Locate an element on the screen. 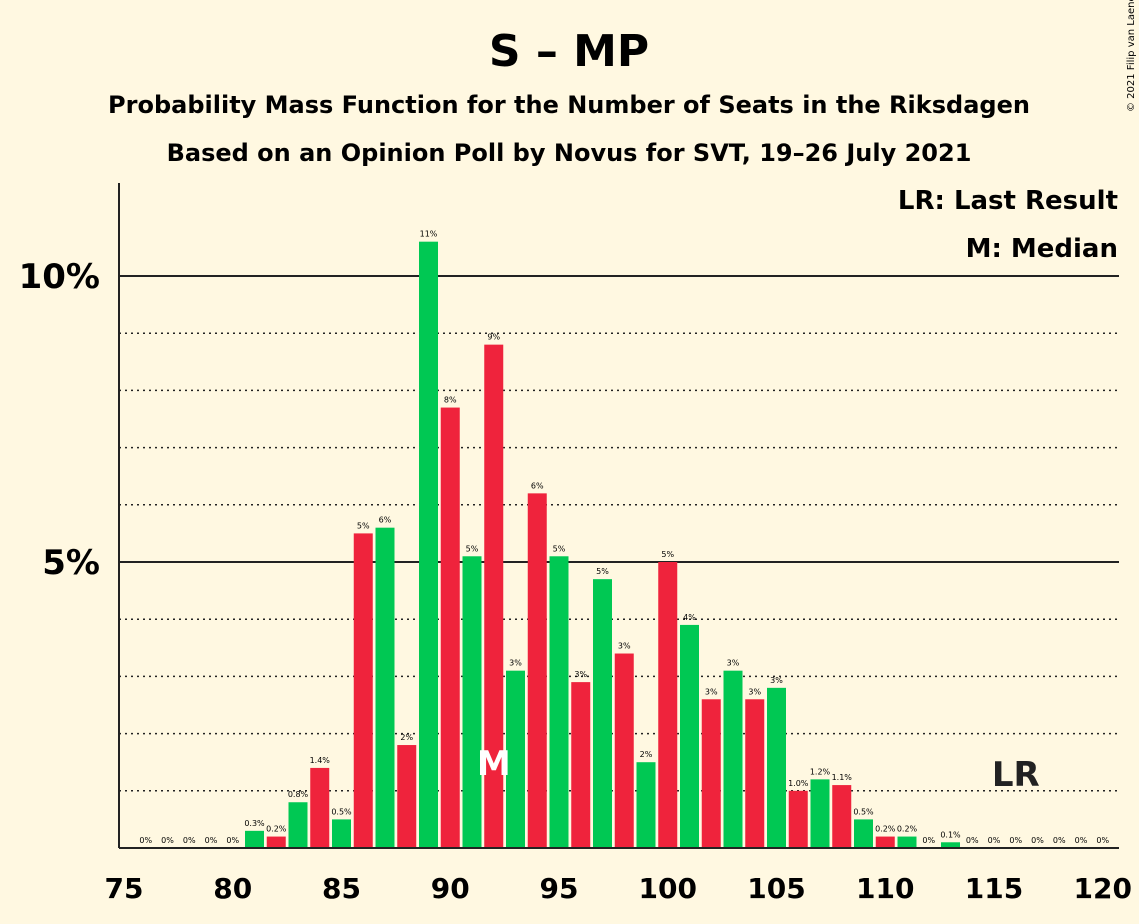 Image resolution: width=1139 pixels, height=924 pixels. bar-value-label: 4% is located at coordinates (689, 617).